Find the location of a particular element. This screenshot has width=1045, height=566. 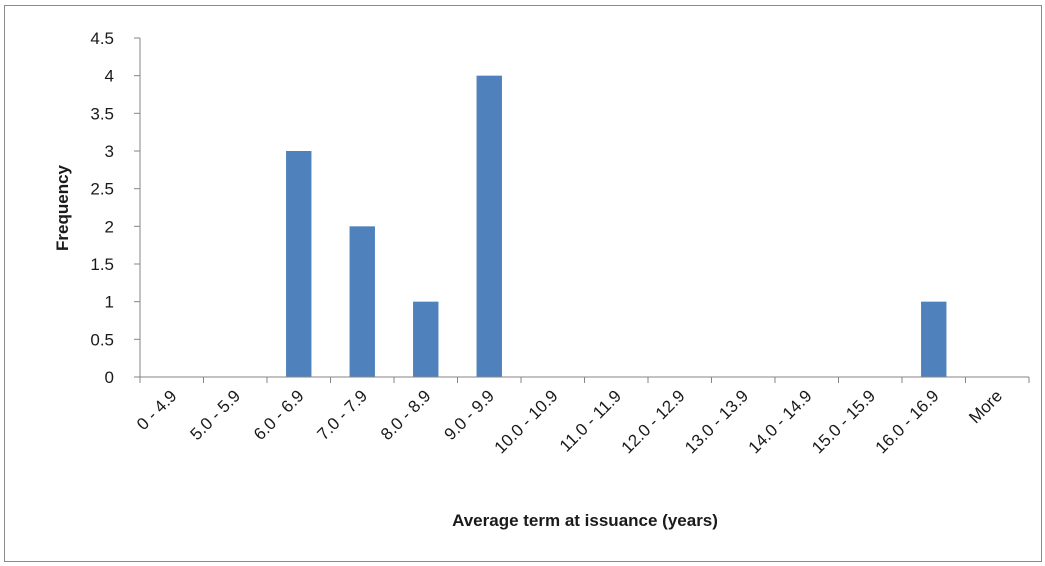

y-tick-label: 0 is located at coordinates (109, 377).